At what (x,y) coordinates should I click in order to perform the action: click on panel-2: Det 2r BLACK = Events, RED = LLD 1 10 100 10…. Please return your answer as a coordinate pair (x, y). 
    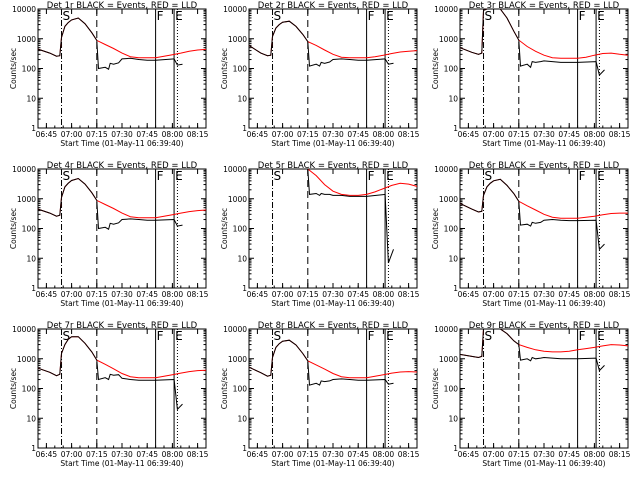
    Looking at the image, I should click on (320, 74).